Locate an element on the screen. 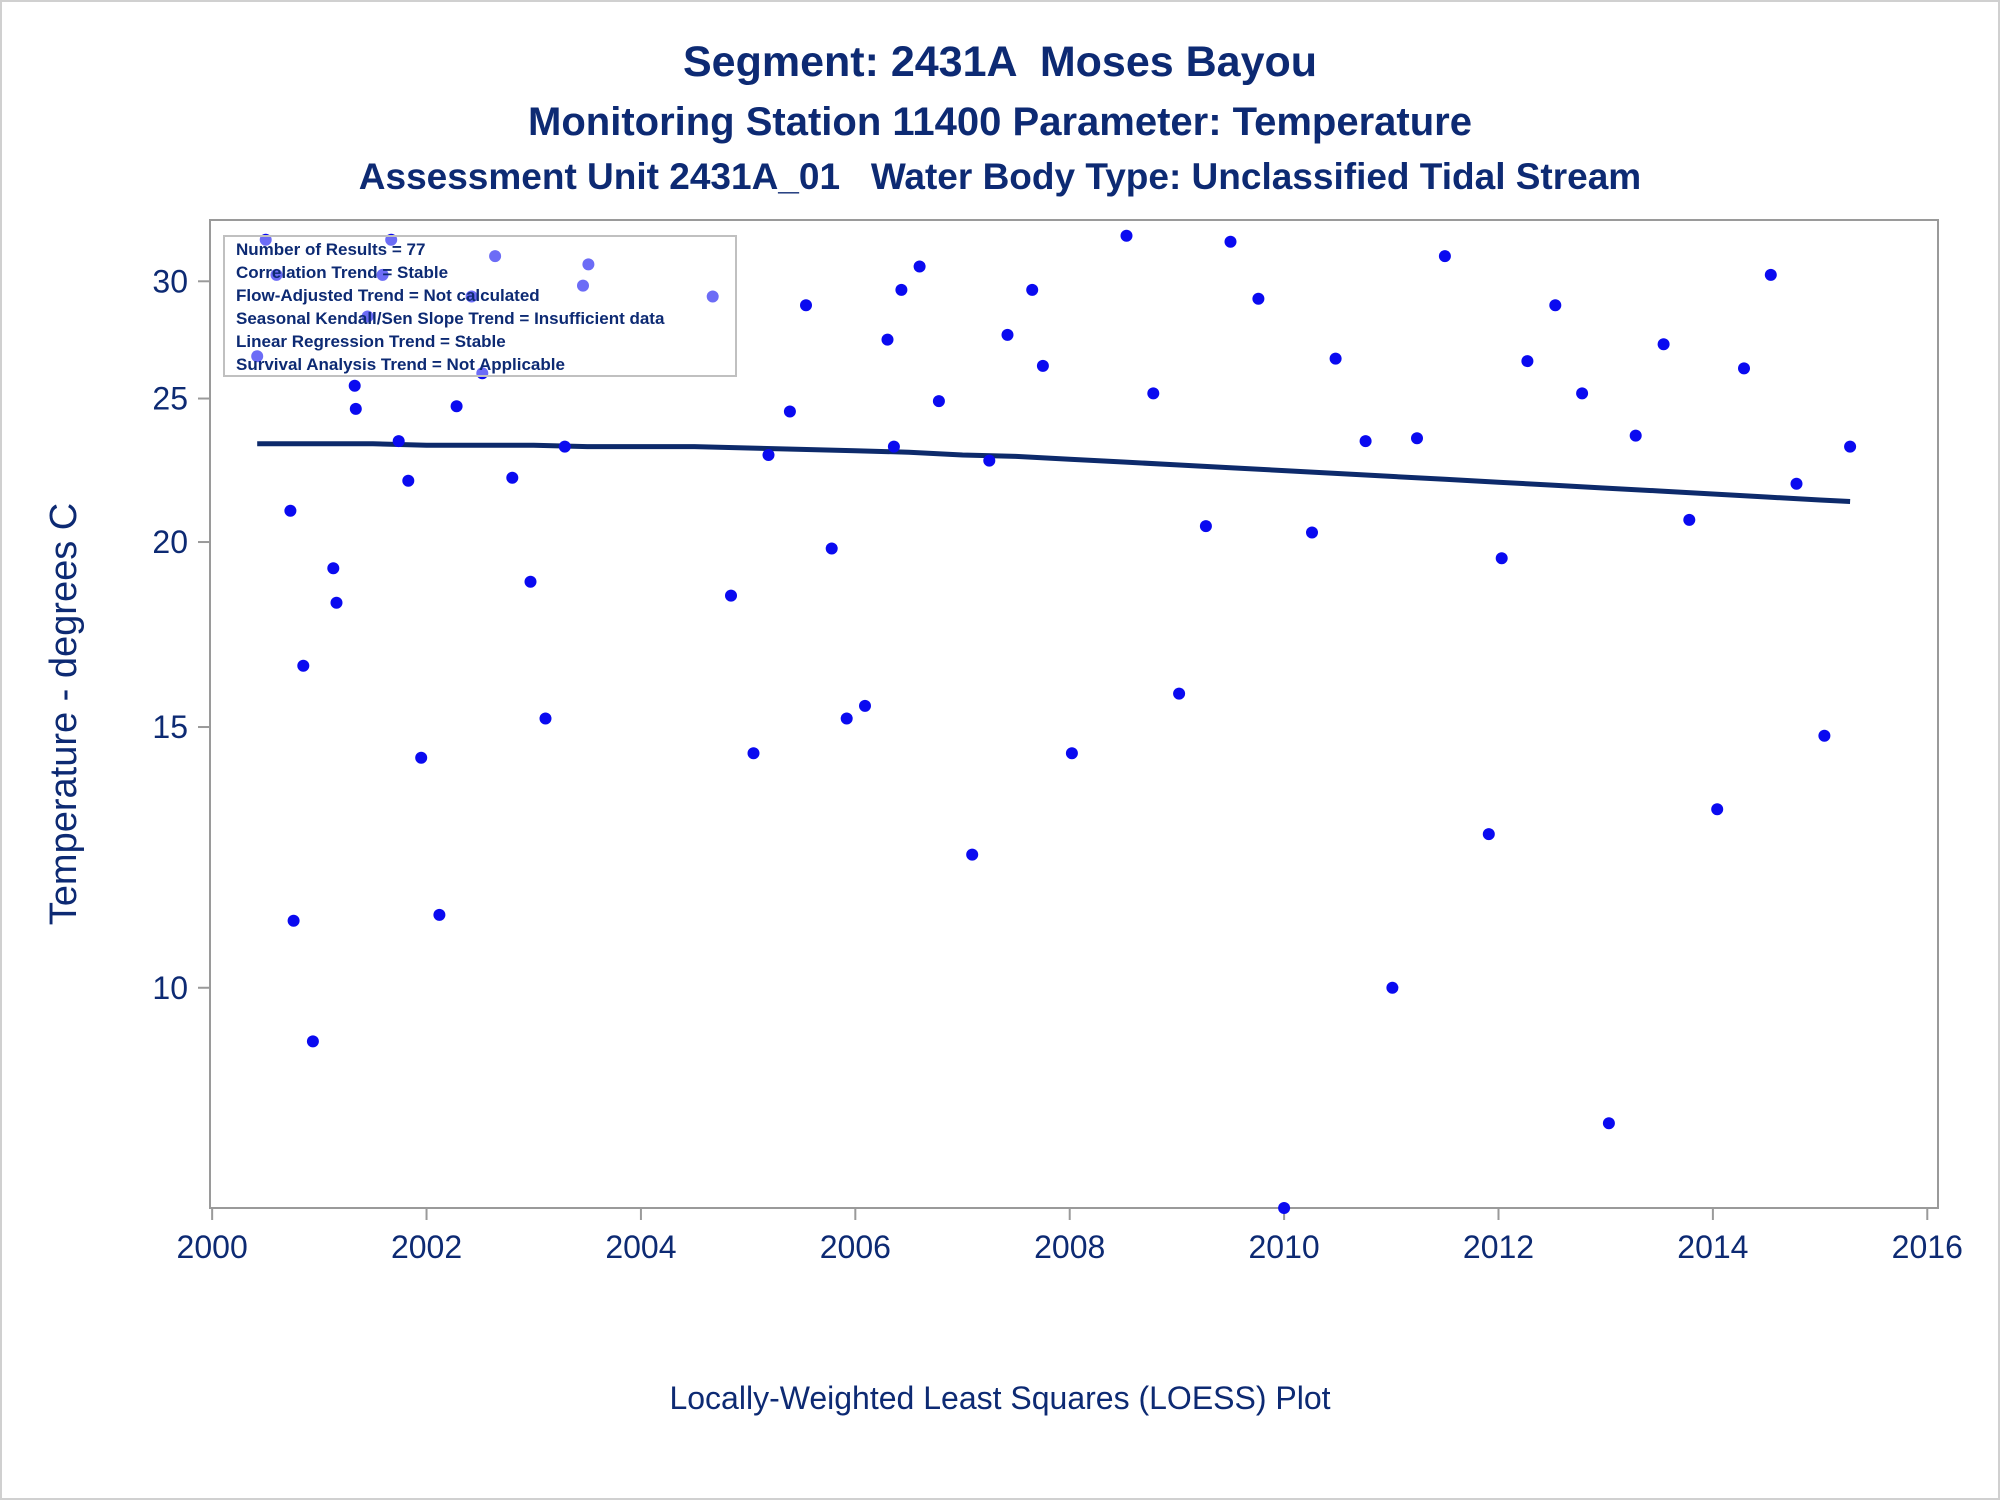 The width and height of the screenshot is (2000, 1500). stats-linear-regression-trend: Linear Regression Trend = Stable is located at coordinates (371, 341).